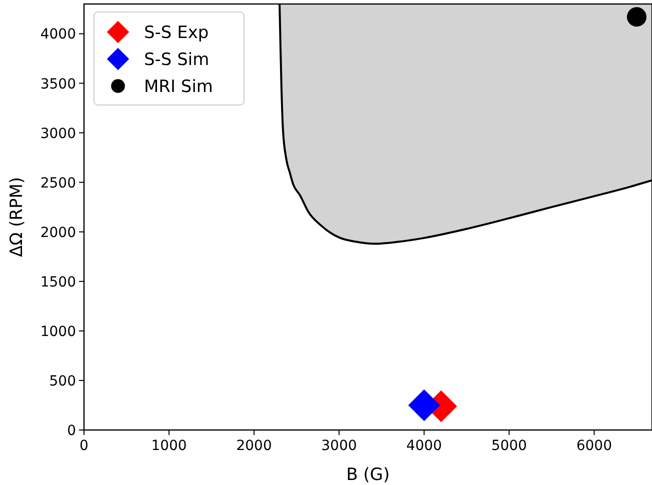  I want to click on y-tick-label: 1000, so click(58, 332).